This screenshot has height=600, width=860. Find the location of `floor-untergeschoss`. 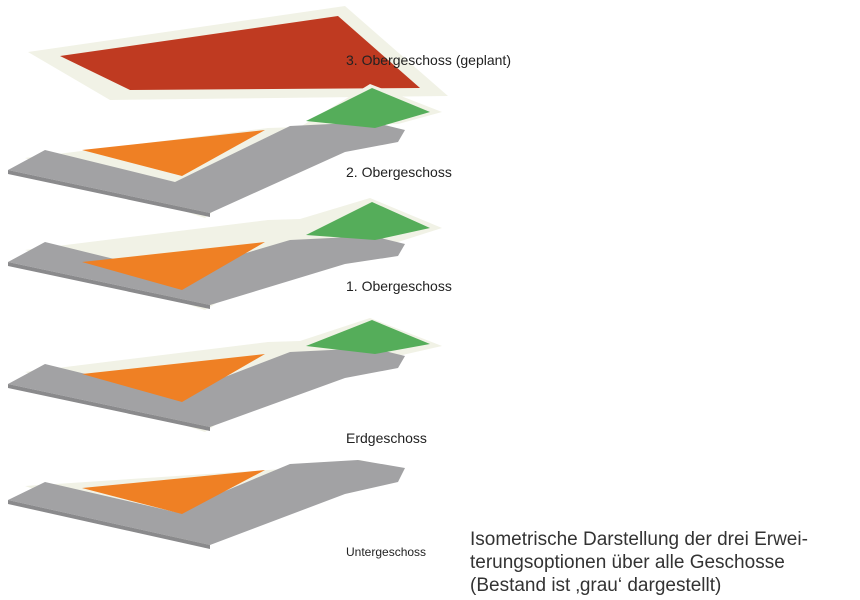

floor-untergeschoss is located at coordinates (206, 504).